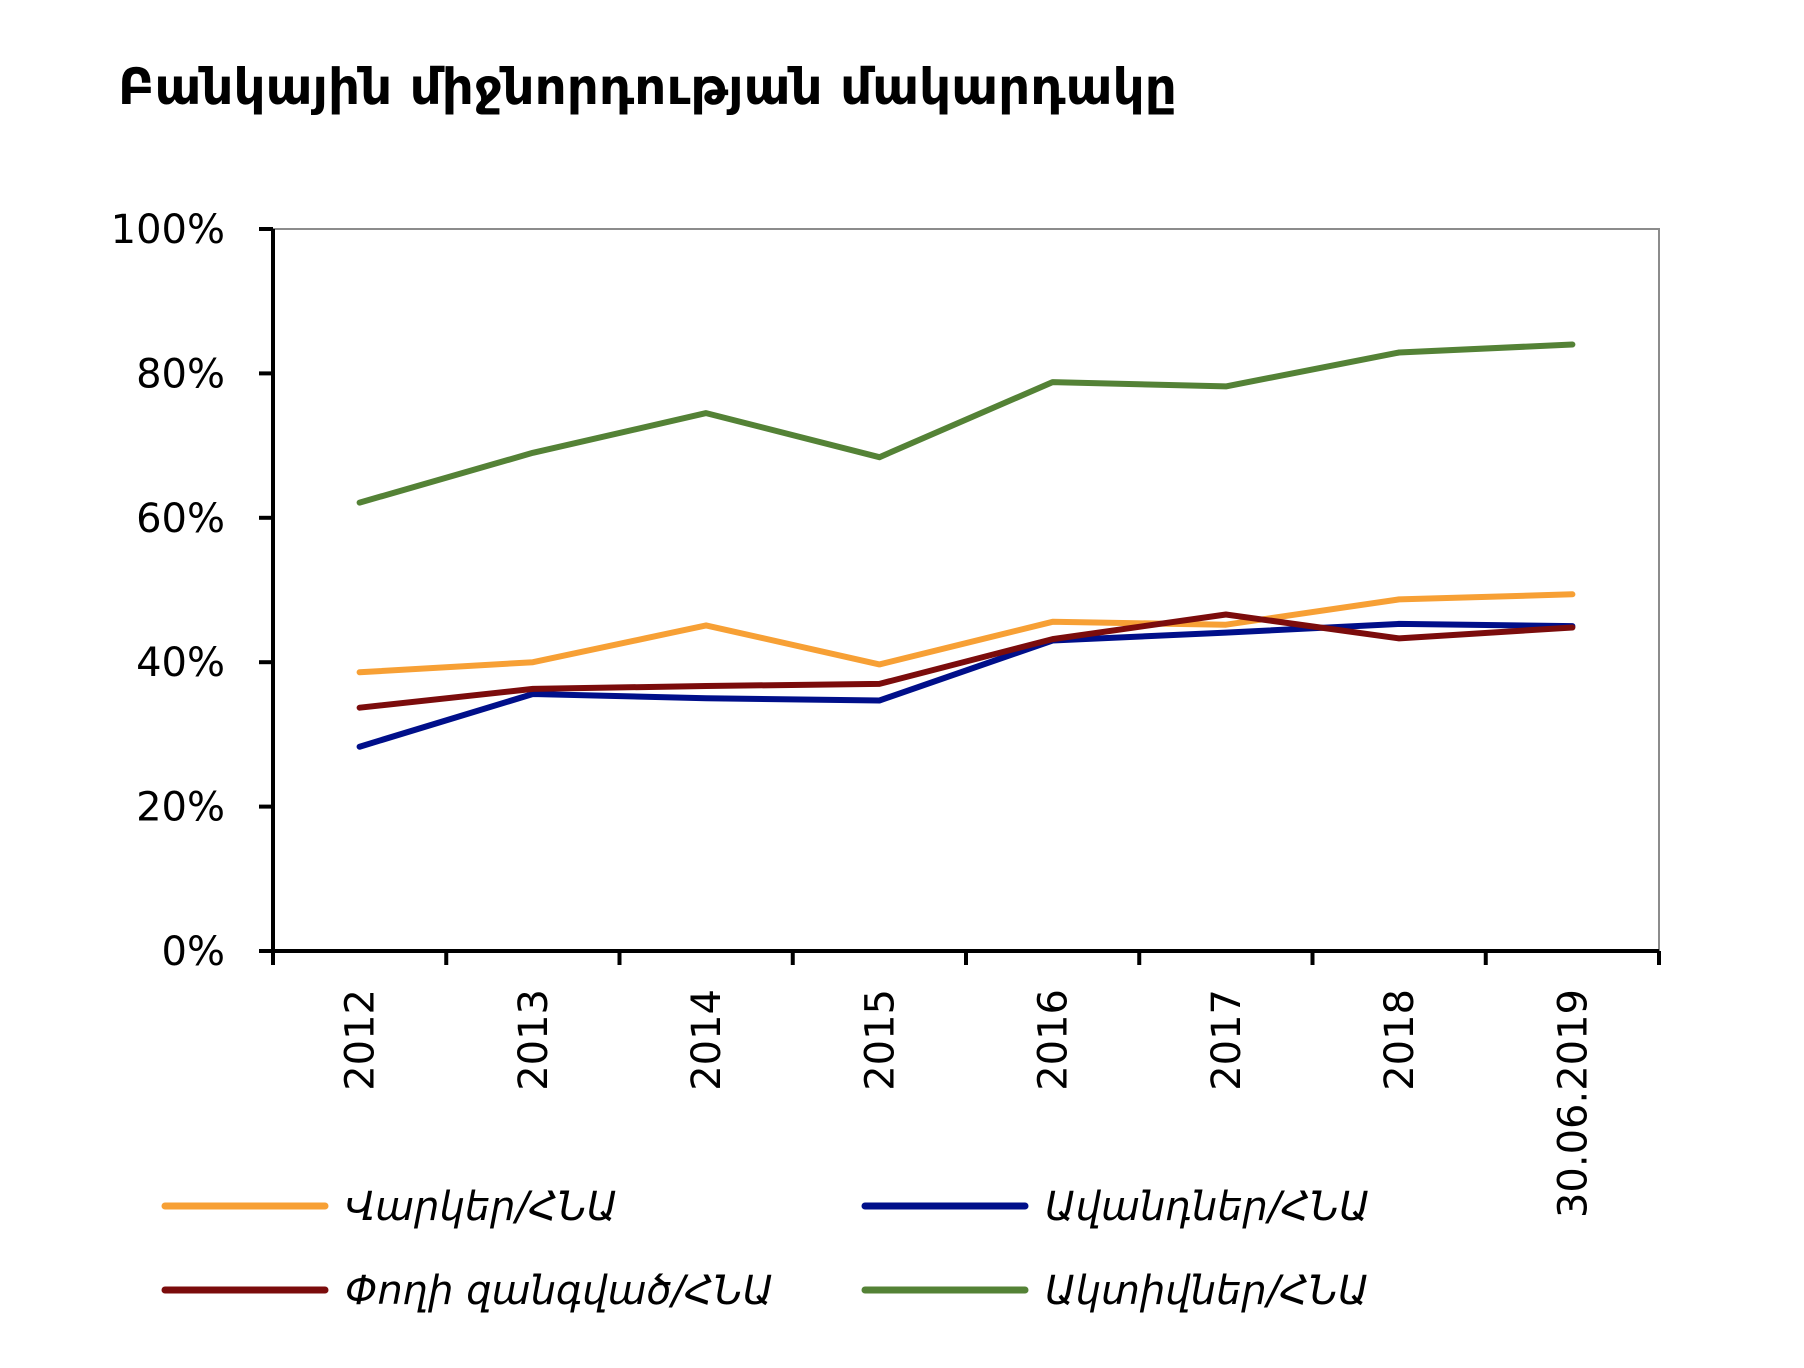 This screenshot has height=1368, width=1804. Describe the element at coordinates (193, 952) in the screenshot. I see `y-tick-label: 0%` at that location.